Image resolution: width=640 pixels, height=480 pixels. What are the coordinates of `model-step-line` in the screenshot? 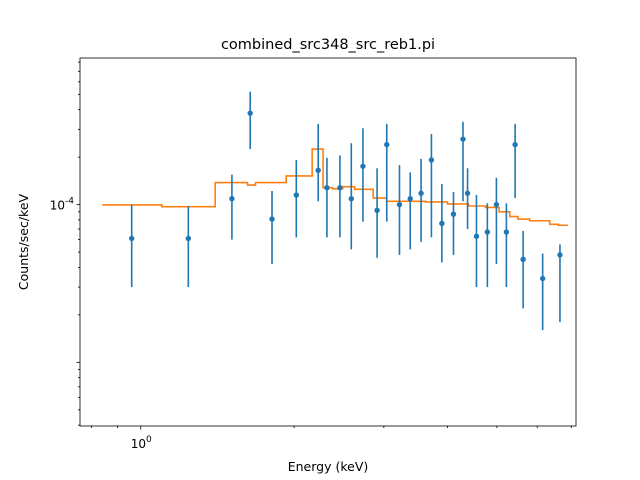 It's located at (335, 187).